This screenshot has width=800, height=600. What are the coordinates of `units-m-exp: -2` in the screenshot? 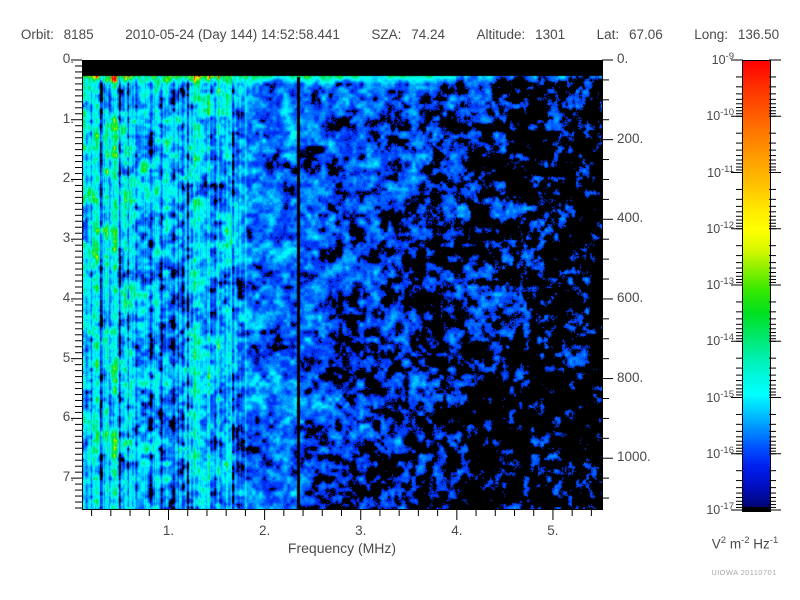 It's located at (745, 540).